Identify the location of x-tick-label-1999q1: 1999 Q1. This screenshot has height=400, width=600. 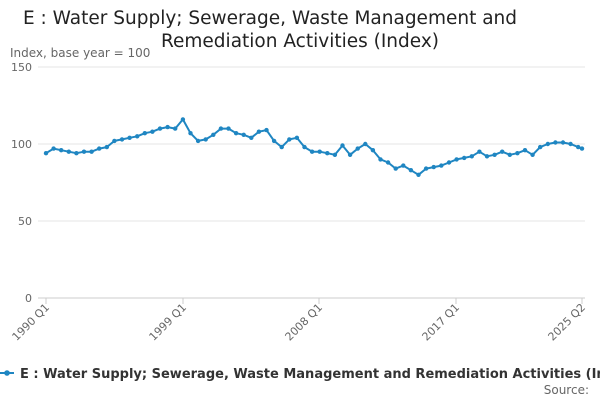
(168, 322).